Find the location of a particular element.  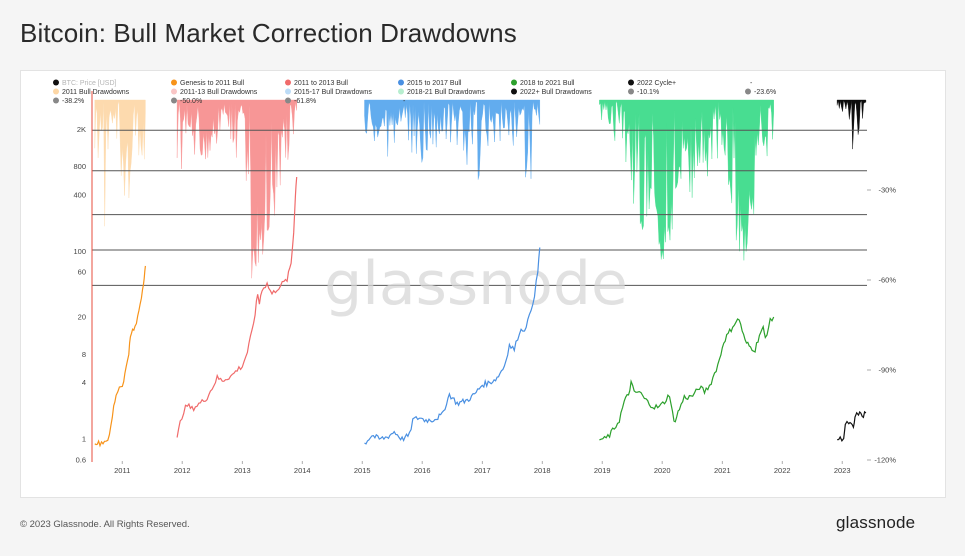

y-left-tick-5: 60 is located at coordinates (82, 272).